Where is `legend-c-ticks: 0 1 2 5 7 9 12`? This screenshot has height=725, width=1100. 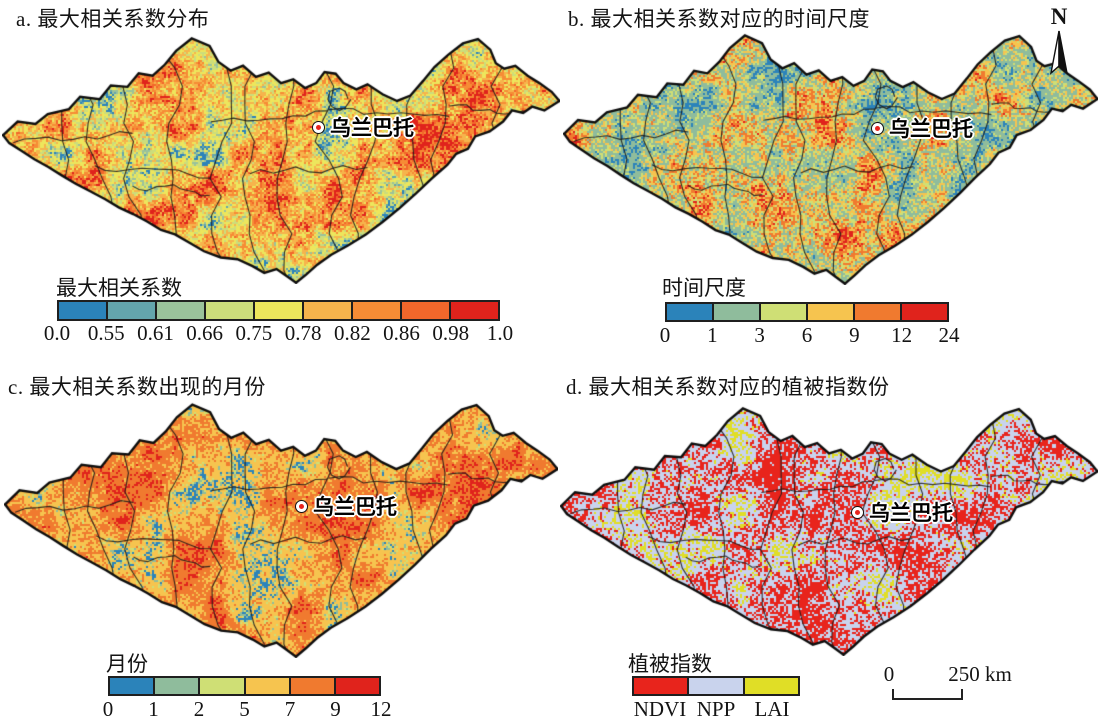 legend-c-ticks: 0 1 2 5 7 9 12 is located at coordinates (247, 710).